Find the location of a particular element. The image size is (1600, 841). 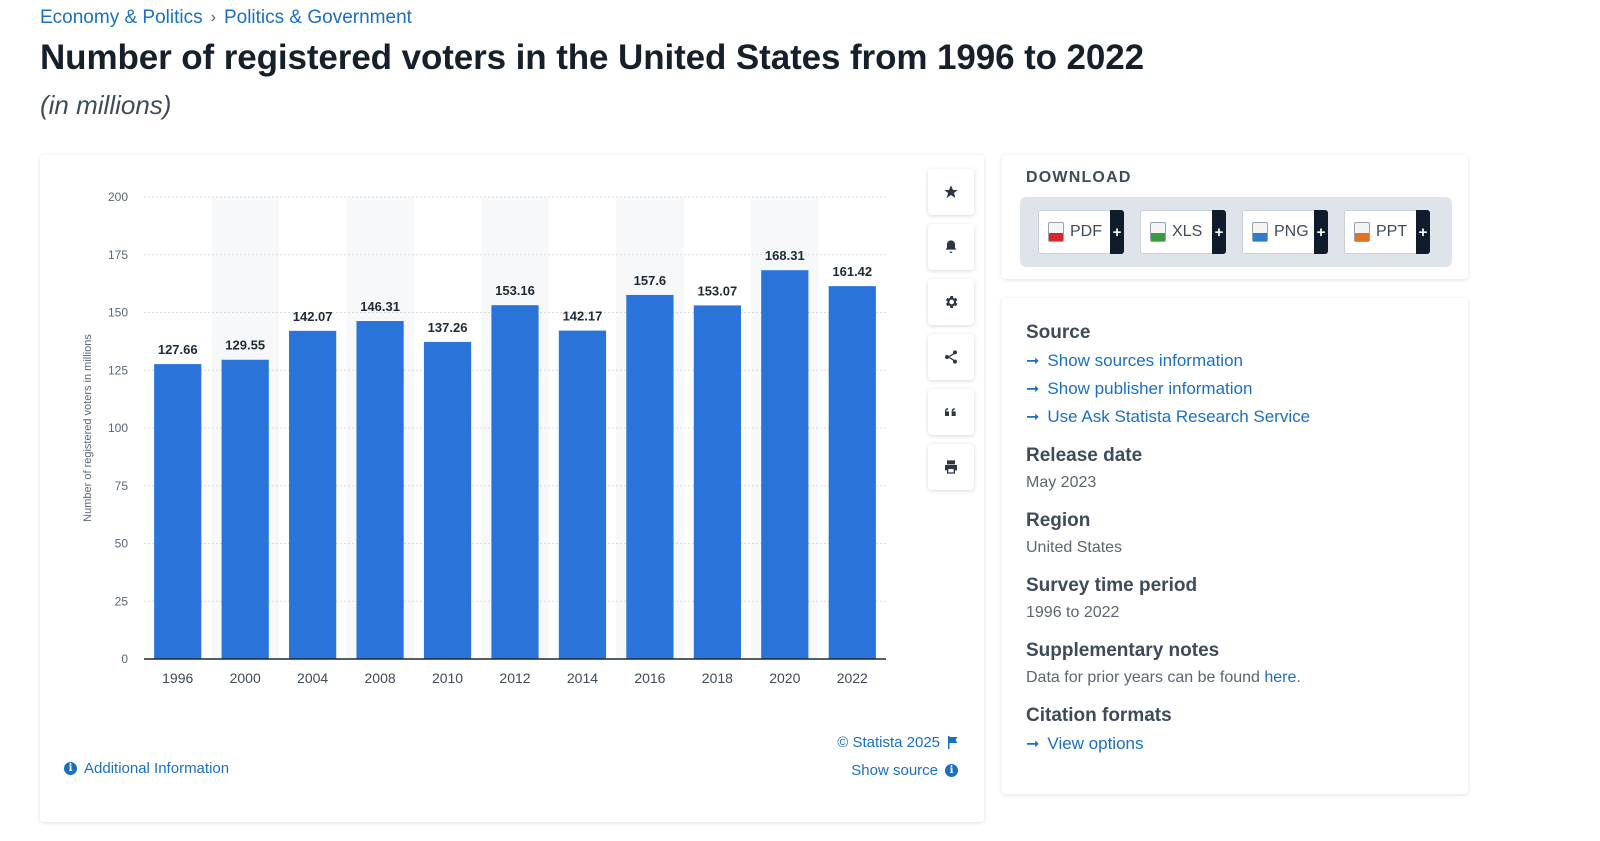

x-tick-label: 2010 is located at coordinates (447, 678).